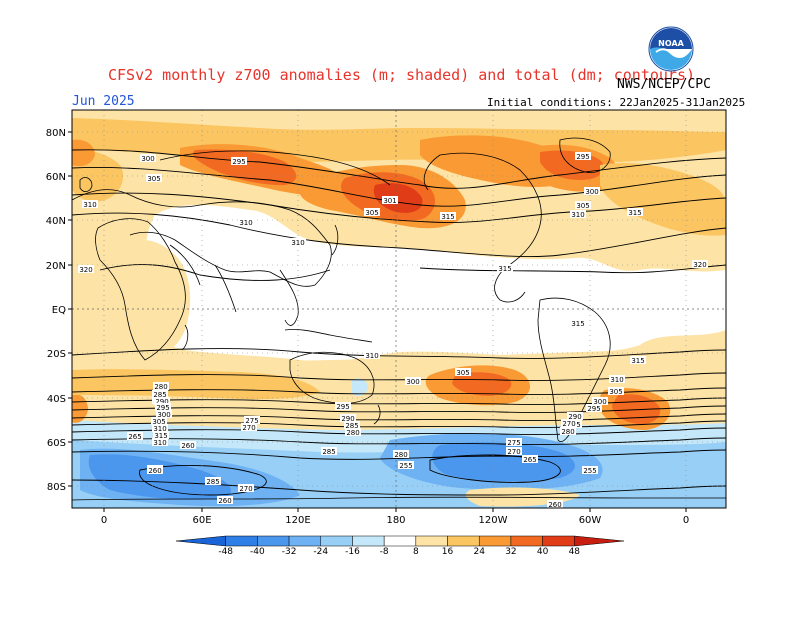 This screenshot has height=618, width=800. Describe the element at coordinates (196, 384) in the screenshot. I see `positive-anomaly-south-indian` at that location.